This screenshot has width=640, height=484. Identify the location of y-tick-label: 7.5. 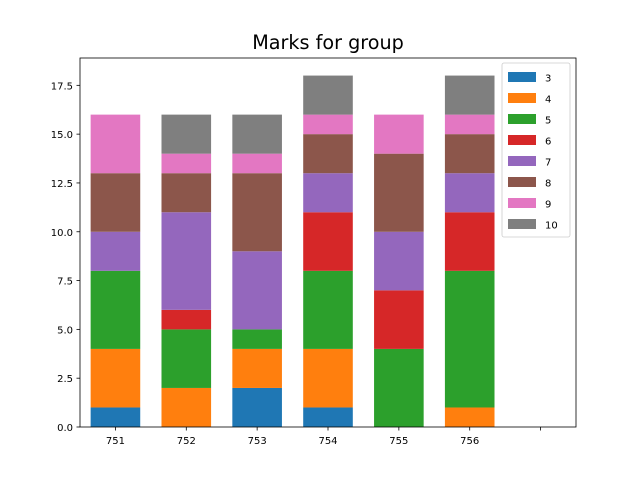
(65, 282).